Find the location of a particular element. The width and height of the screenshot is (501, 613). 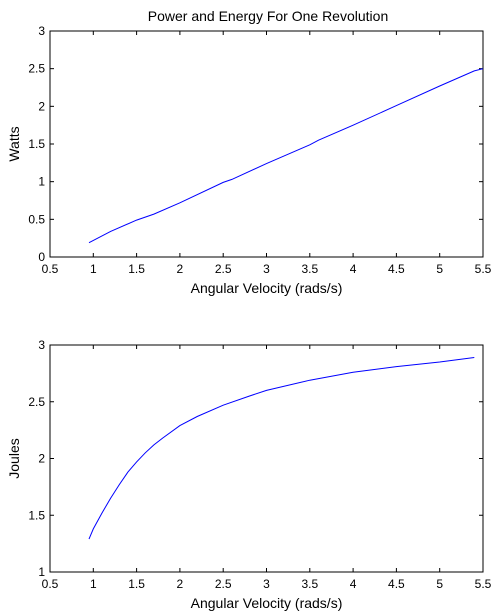

energy-ytick-label: 2.5 is located at coordinates (36, 402).